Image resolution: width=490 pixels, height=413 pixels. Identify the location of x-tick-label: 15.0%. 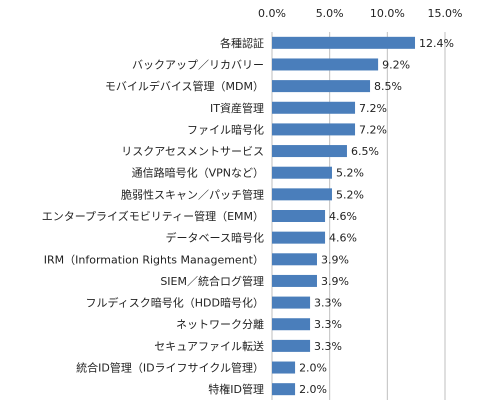
(445, 13).